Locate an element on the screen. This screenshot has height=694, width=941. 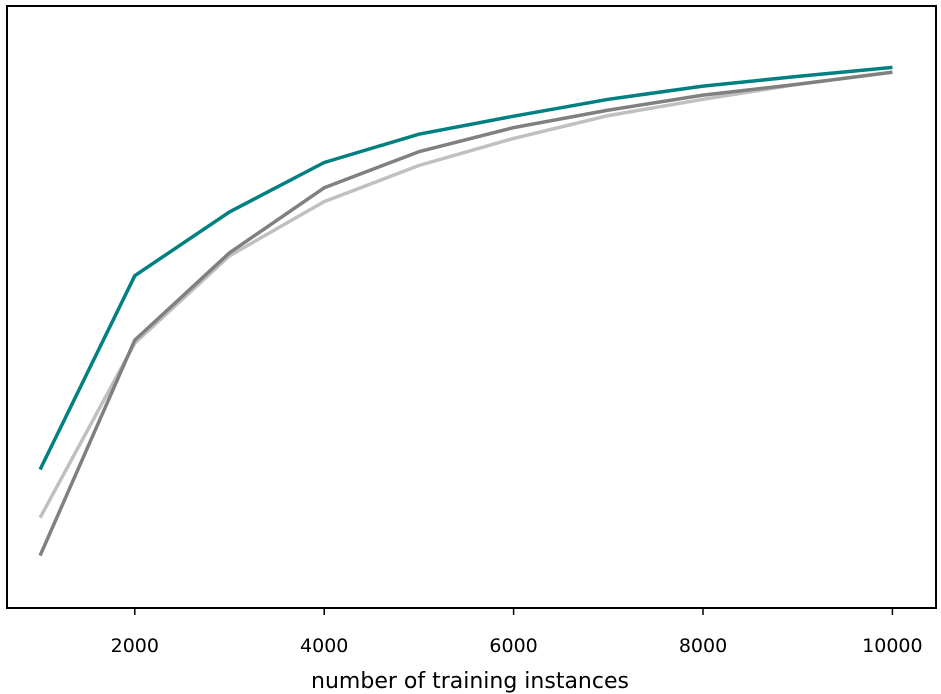
x-tick-label: 2000 is located at coordinates (135, 646).